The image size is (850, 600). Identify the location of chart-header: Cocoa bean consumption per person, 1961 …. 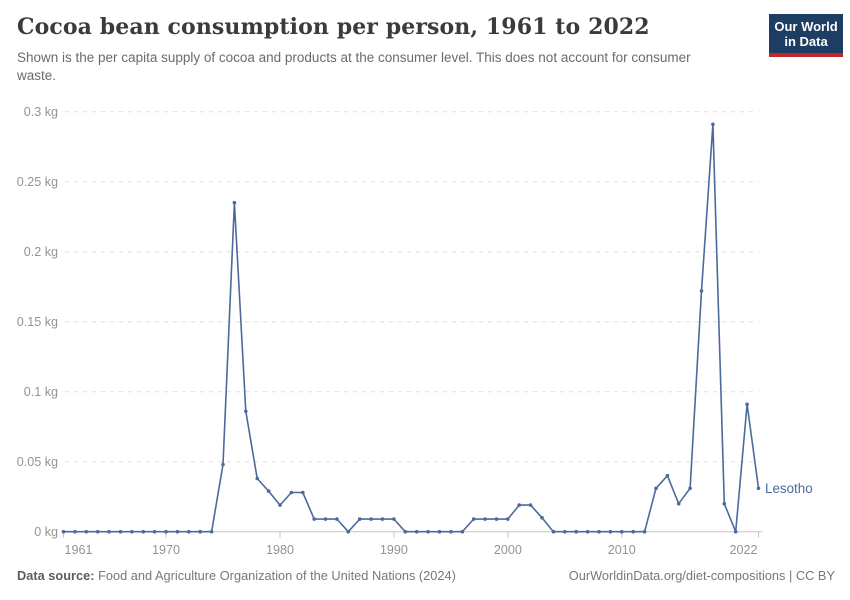
(430, 49).